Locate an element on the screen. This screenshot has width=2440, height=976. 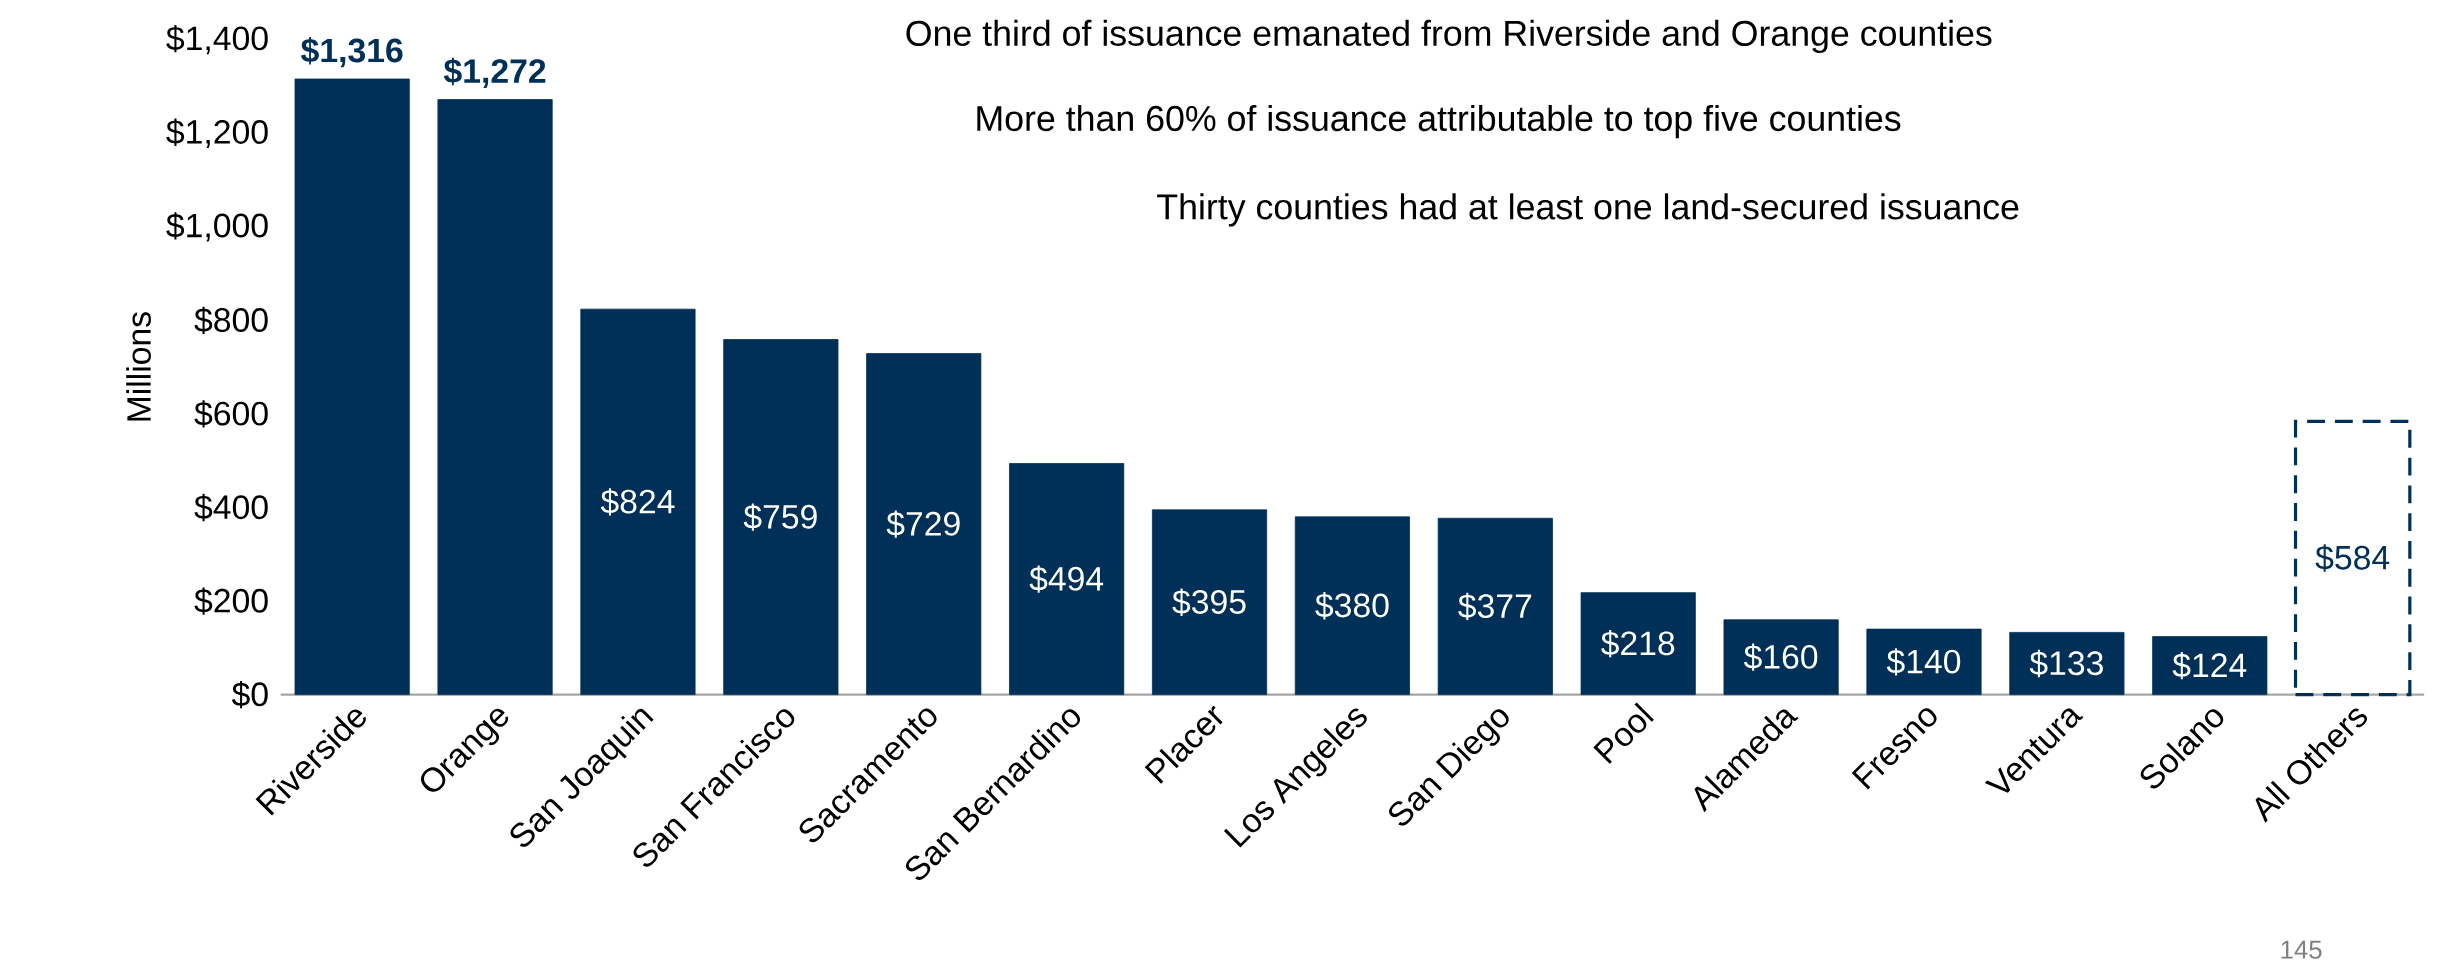
y-tick-label: $1,400 is located at coordinates (217, 39).